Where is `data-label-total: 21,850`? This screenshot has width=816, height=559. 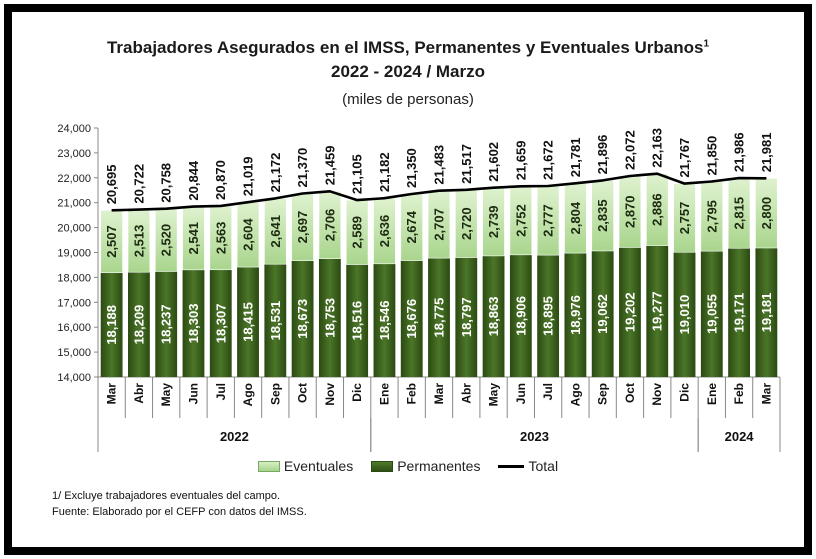
data-label-total: 21,850 is located at coordinates (711, 156).